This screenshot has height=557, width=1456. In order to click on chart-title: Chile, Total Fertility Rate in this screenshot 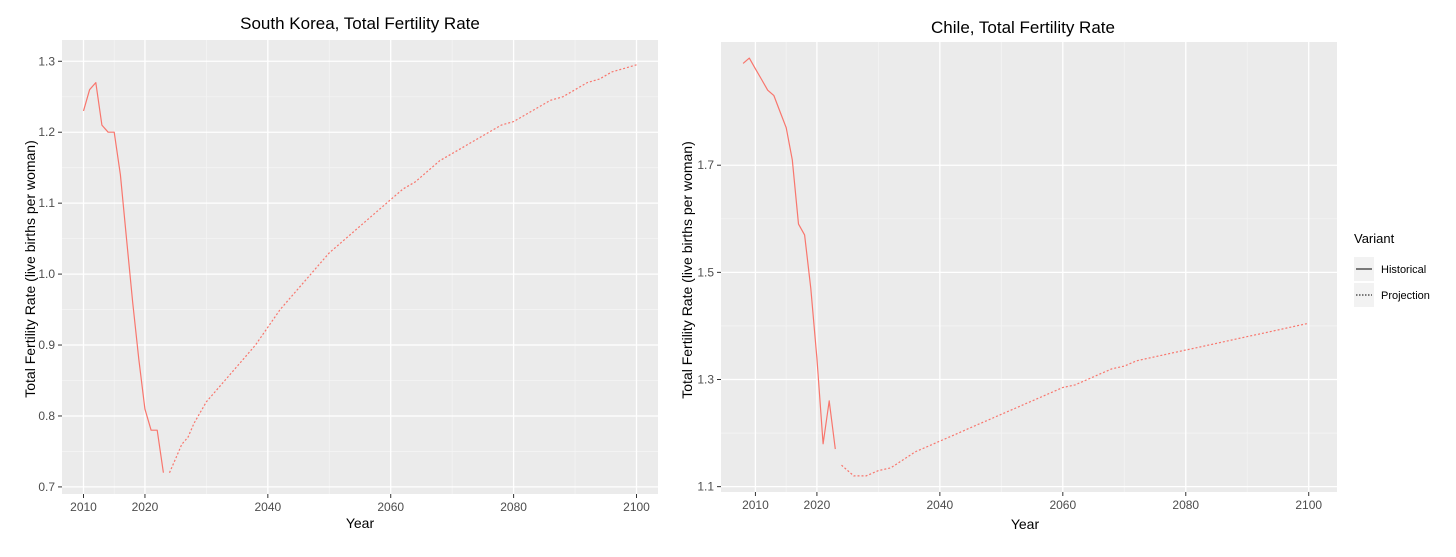, I will do `click(1023, 27)`.